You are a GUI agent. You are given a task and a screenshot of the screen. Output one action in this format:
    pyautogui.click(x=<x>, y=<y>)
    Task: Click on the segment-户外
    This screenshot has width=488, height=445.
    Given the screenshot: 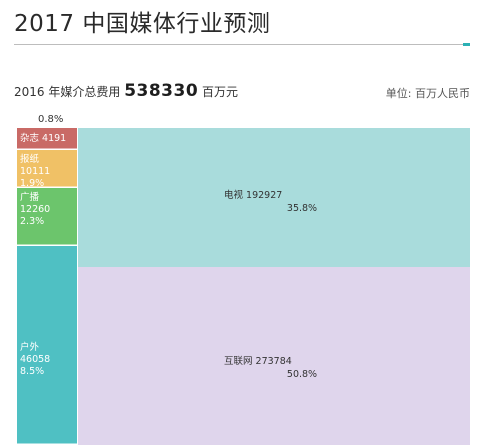 What is the action you would take?
    pyautogui.click(x=47, y=345)
    